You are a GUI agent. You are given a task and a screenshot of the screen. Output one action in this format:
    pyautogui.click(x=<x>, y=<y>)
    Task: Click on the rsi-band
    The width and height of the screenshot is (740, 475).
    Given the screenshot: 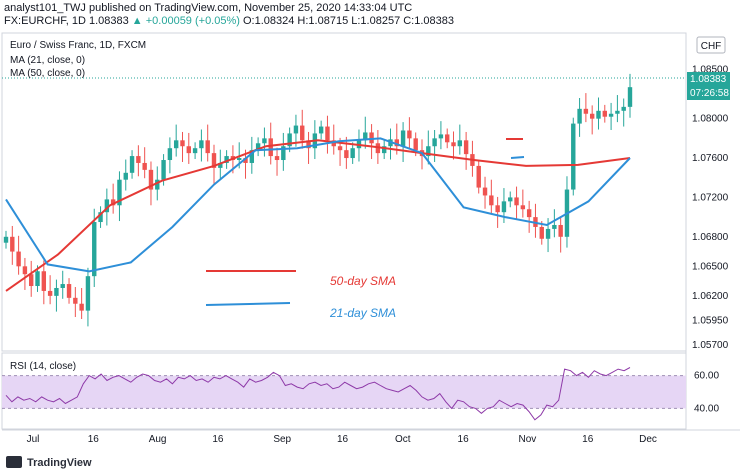 What is the action you would take?
    pyautogui.click(x=344, y=392)
    